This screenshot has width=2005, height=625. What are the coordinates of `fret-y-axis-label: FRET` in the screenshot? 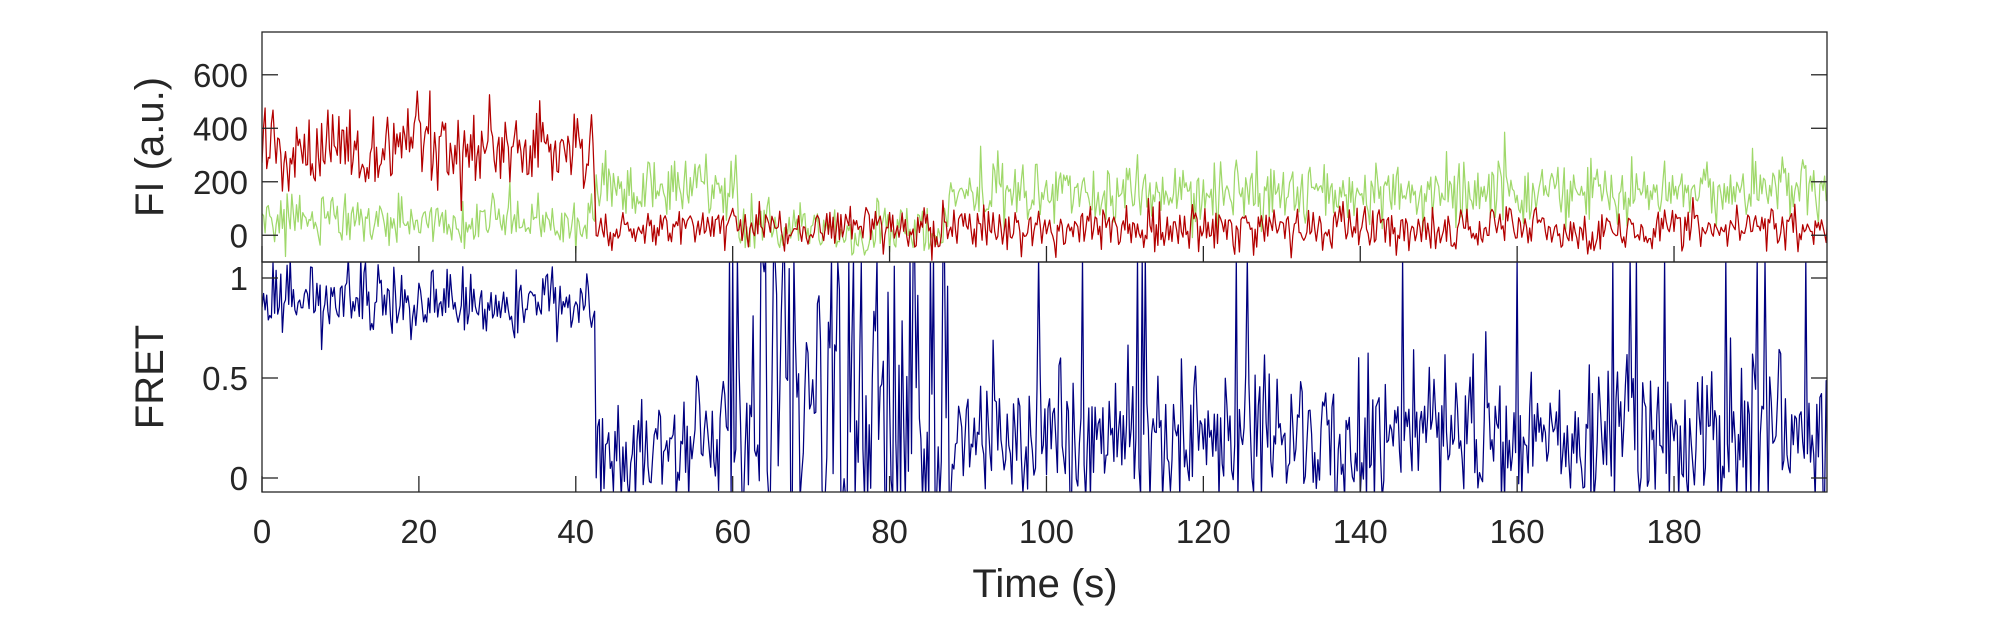 It's located at (150, 377).